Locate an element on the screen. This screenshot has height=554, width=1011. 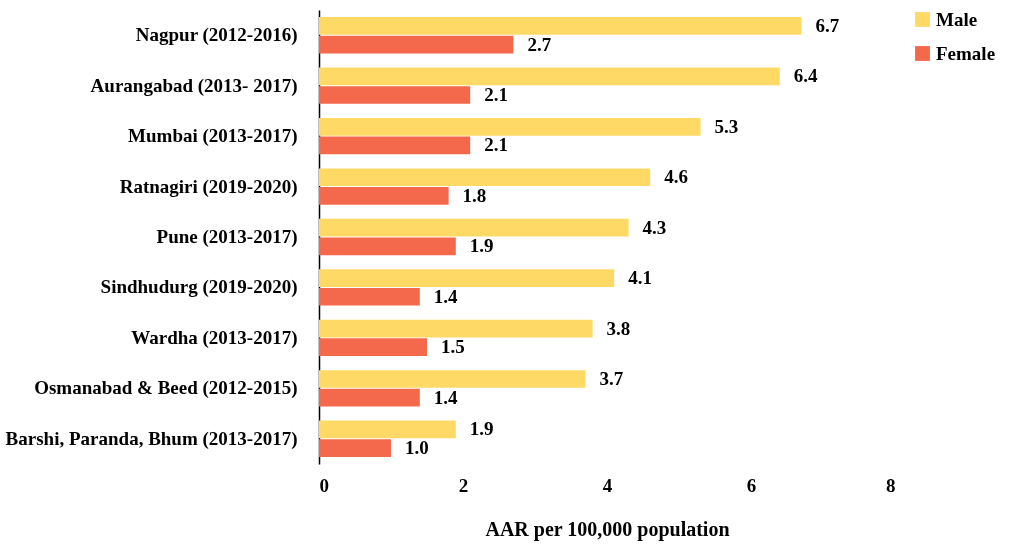
data-label: 4.1 is located at coordinates (640, 278).